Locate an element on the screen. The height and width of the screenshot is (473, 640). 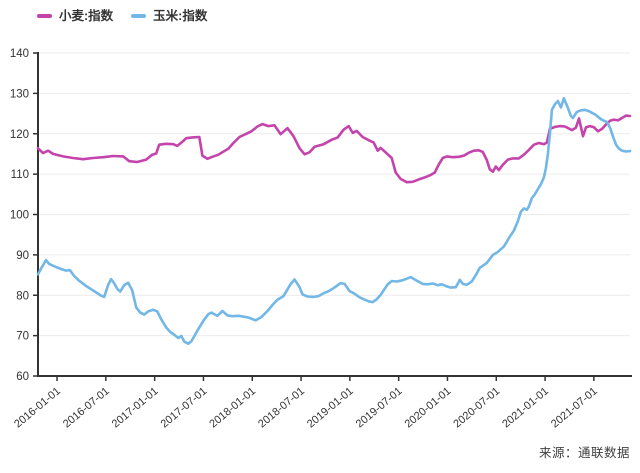
chart-legend: 小麦:指数 玉米:指数 is located at coordinates (122, 16).